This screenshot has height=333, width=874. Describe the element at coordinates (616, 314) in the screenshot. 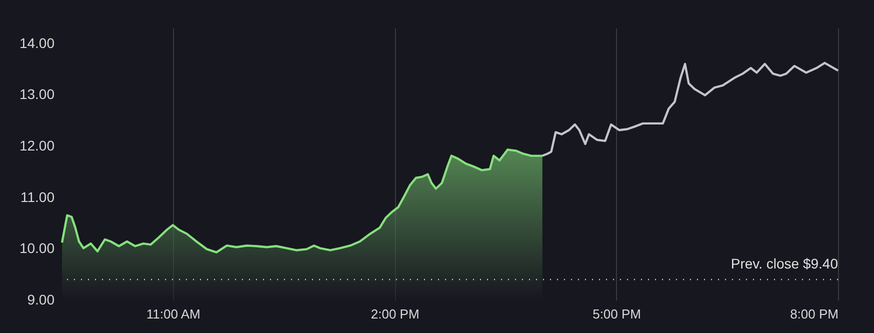

I see `x-tick-label: 5:00 PM` at that location.